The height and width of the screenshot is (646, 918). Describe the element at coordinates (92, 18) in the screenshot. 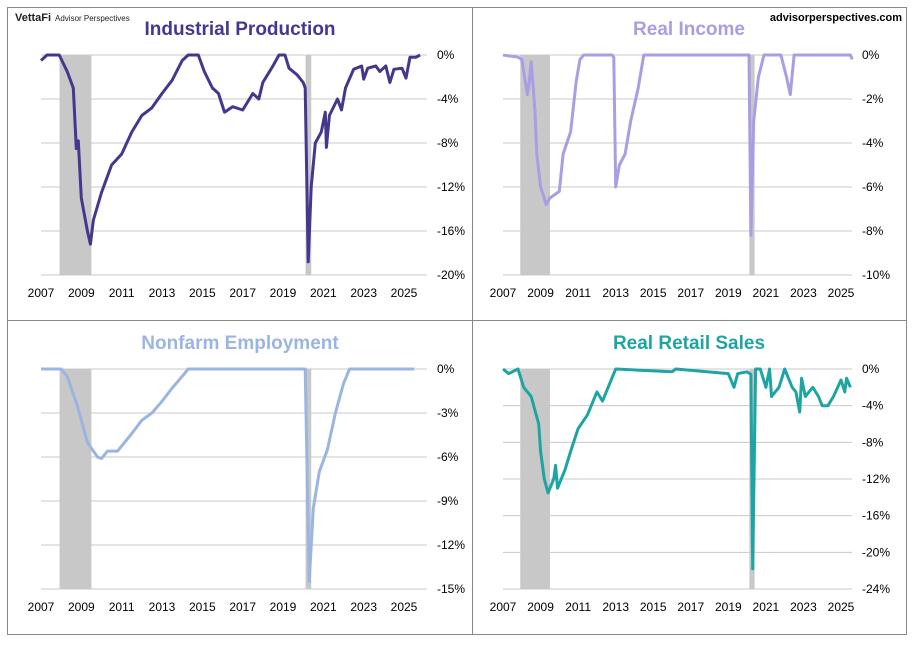

I see `brand-tagline: Advisor Perspectives` at that location.